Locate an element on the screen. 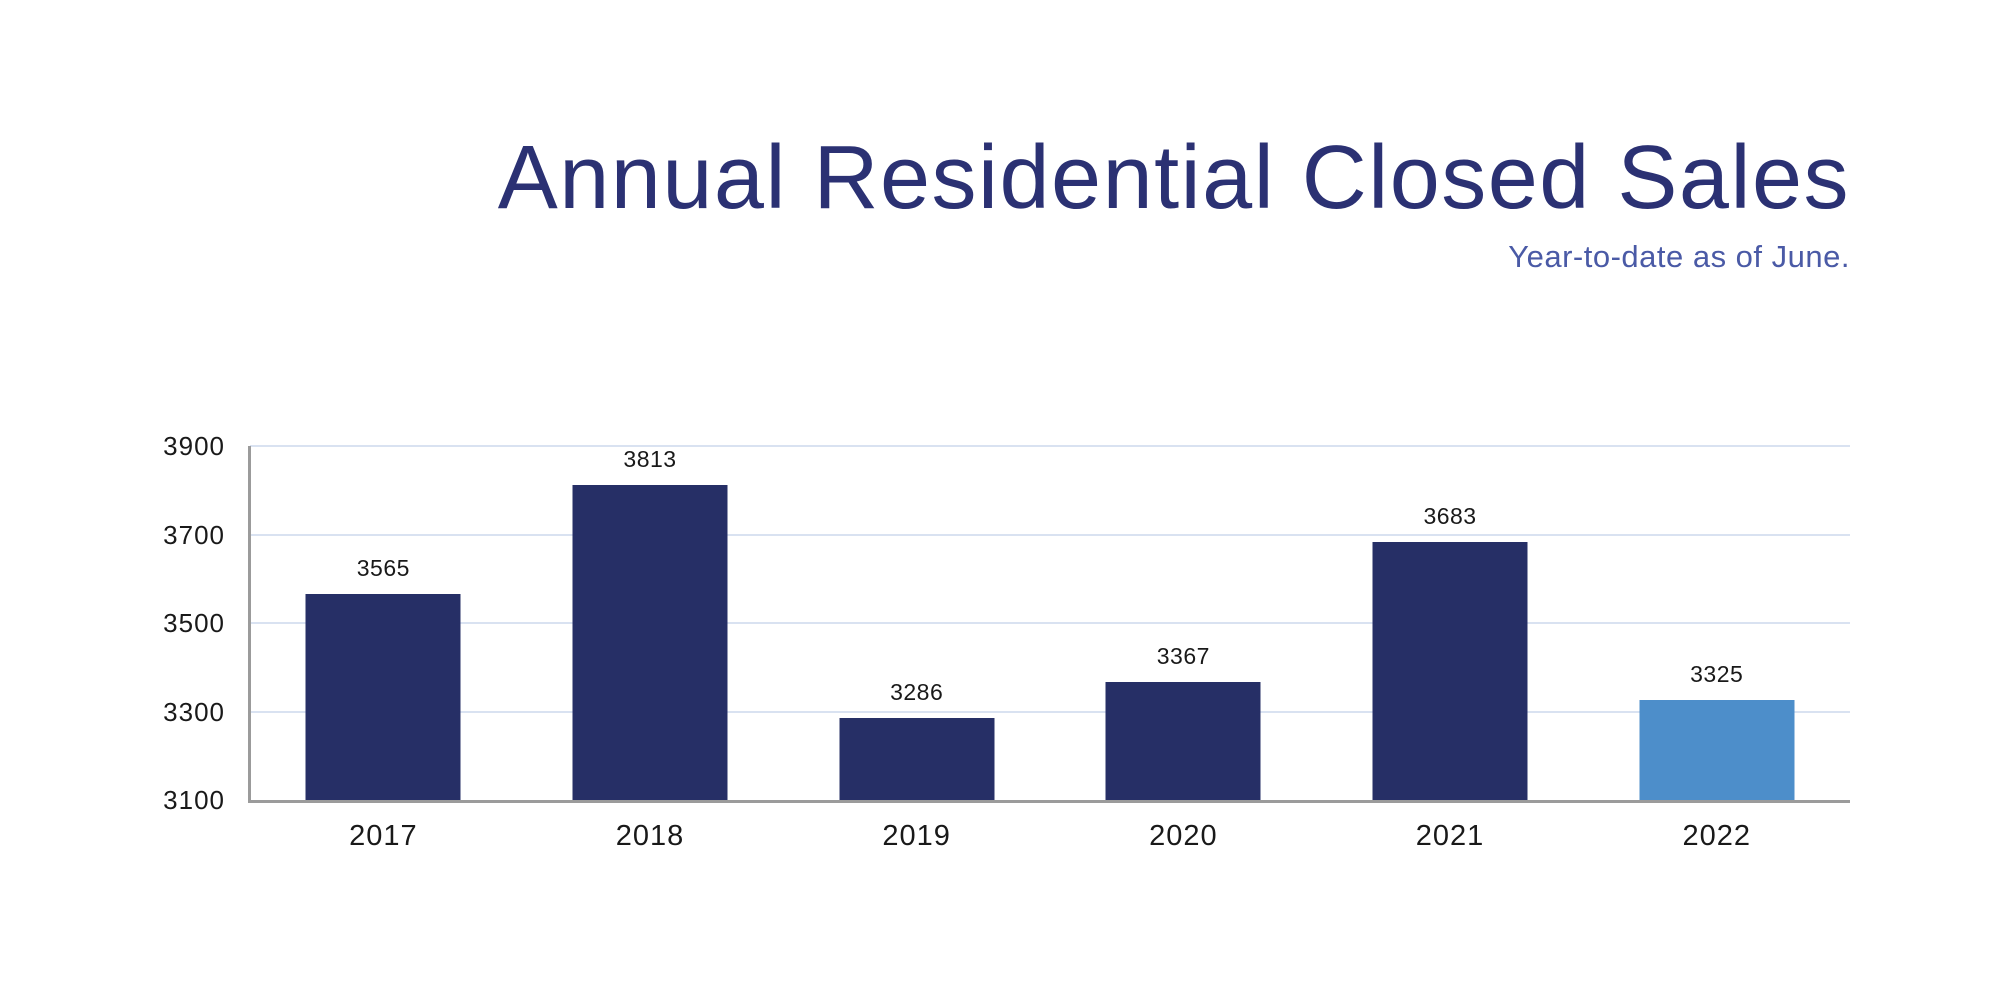 This screenshot has height=1000, width=2000. y-axis-line is located at coordinates (249, 624).